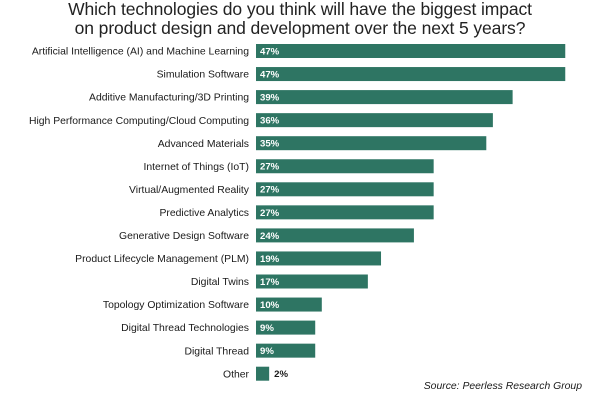 The image size is (600, 400). Describe the element at coordinates (270, 282) in the screenshot. I see `value-label-digital-twins: 17%` at that location.